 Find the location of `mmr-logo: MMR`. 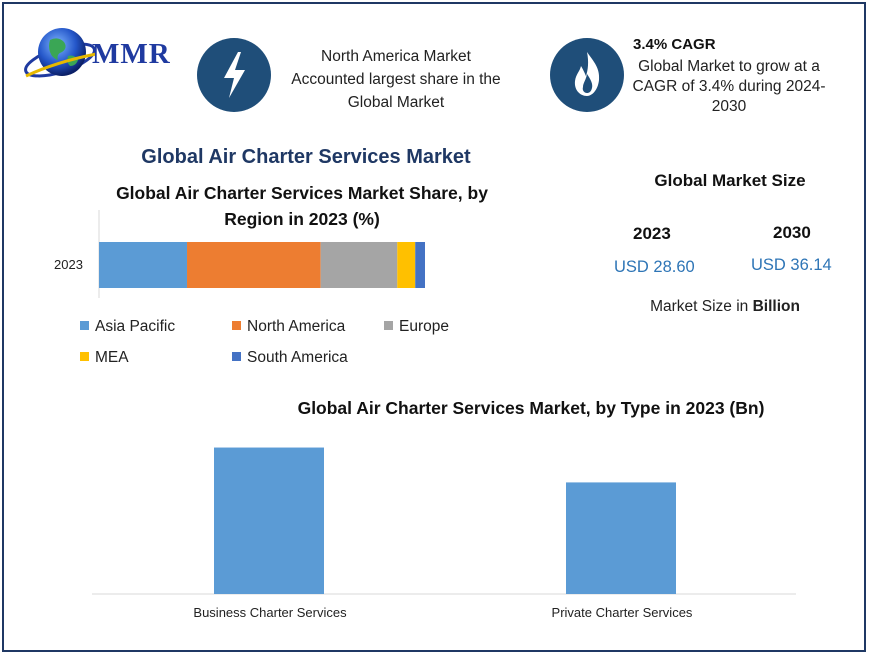

mmr-logo: MMR is located at coordinates (101, 57).